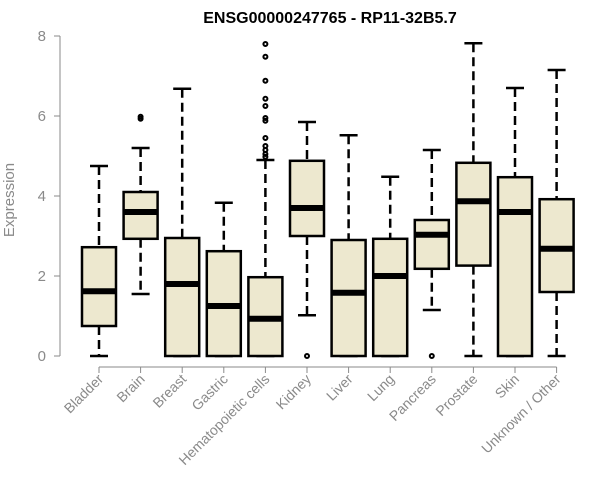 The width and height of the screenshot is (600, 500). I want to click on box-skin, so click(515, 222).